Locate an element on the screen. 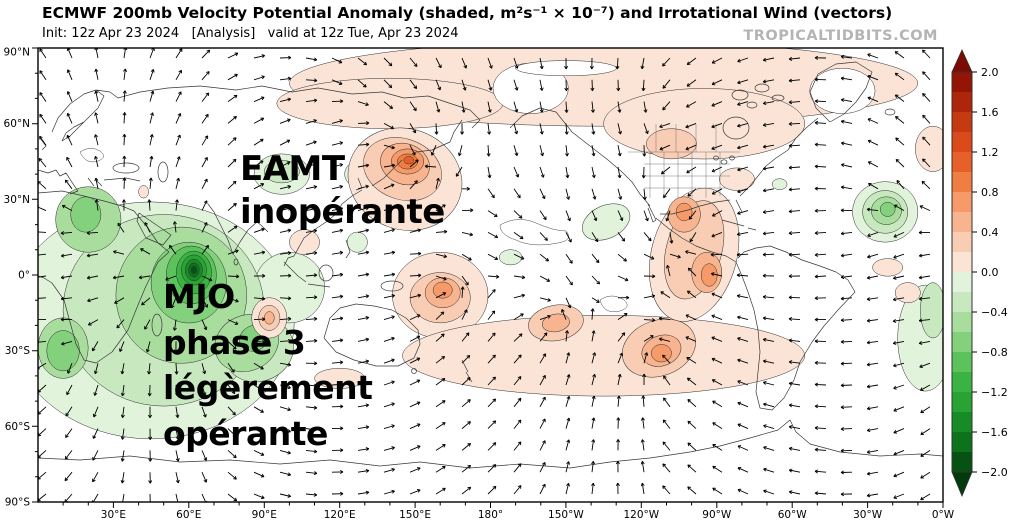 This screenshot has height=527, width=1024. lat-tick-label: 30°S is located at coordinates (18, 351).